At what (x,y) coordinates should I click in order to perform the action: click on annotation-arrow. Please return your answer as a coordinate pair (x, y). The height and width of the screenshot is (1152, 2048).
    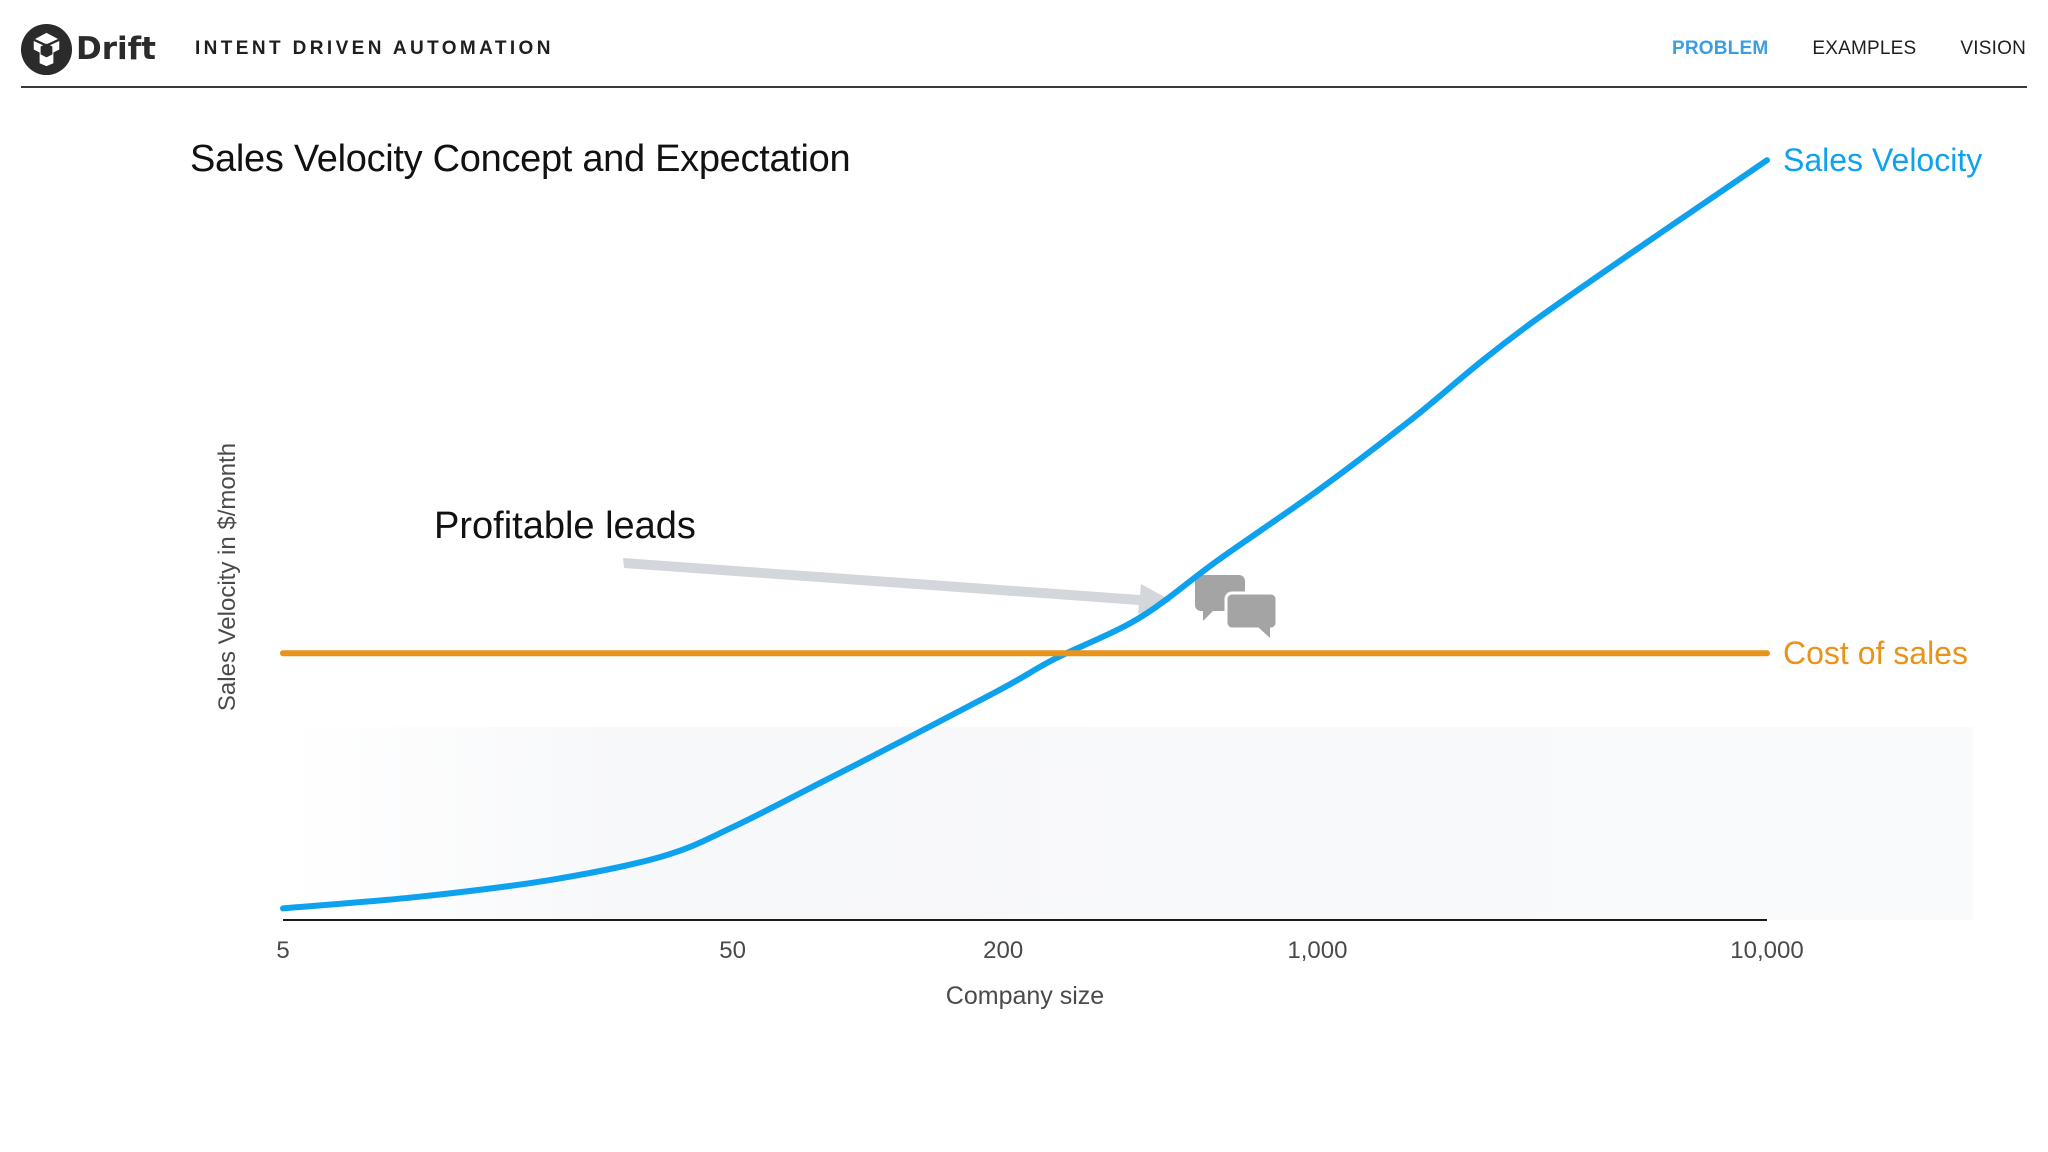
    Looking at the image, I should click on (897, 586).